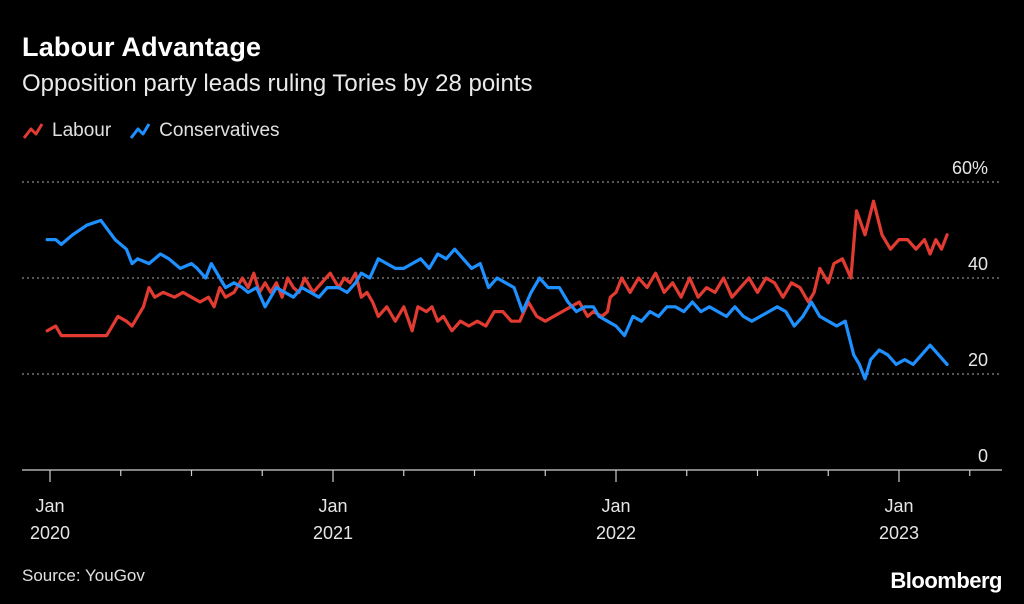 Image resolution: width=1024 pixels, height=604 pixels. I want to click on x-tick-label-year: 2020, so click(50, 533).